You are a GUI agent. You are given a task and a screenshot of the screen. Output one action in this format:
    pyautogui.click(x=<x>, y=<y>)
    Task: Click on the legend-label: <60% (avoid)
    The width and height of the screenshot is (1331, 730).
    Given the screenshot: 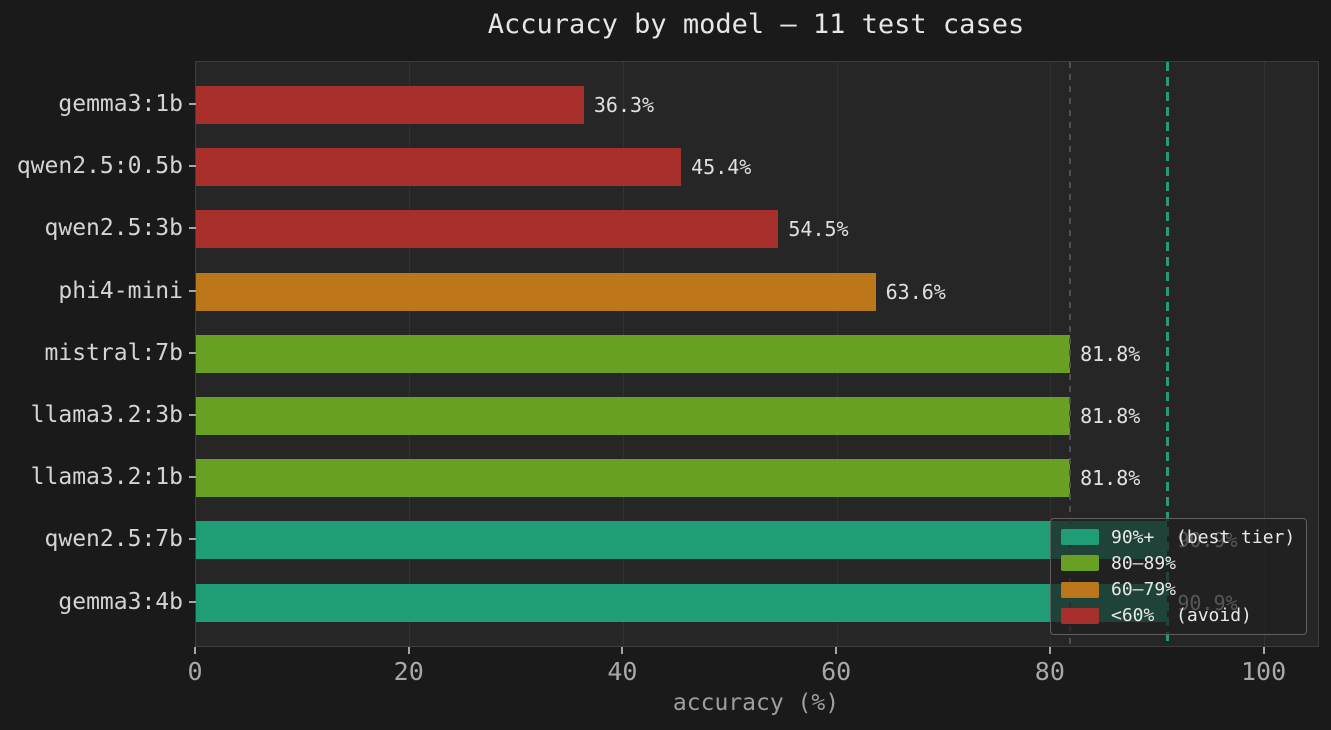 What is the action you would take?
    pyautogui.click(x=1181, y=616)
    